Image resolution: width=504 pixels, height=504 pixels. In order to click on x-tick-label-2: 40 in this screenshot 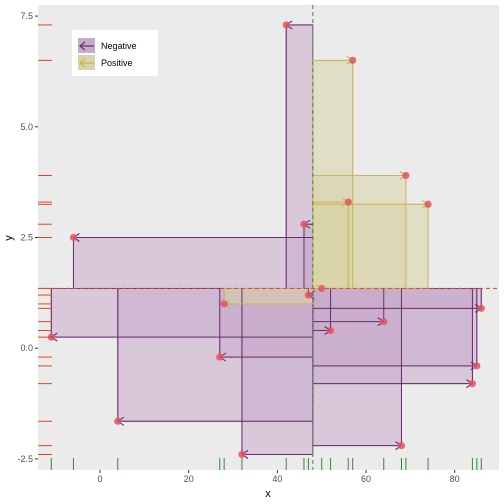, I will do `click(277, 479)`.